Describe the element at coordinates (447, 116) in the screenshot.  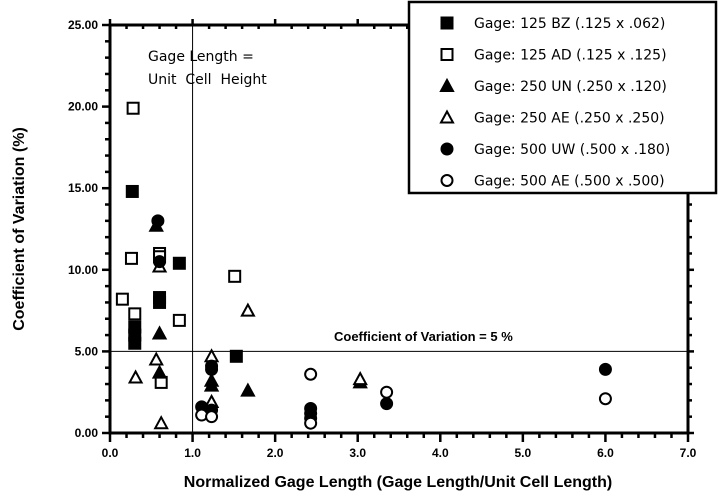
I see `legend-marker-triangle-open` at that location.